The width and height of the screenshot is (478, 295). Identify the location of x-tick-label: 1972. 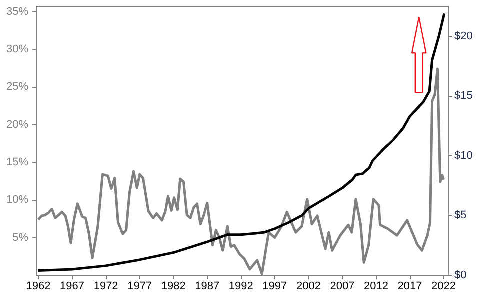
(106, 286).